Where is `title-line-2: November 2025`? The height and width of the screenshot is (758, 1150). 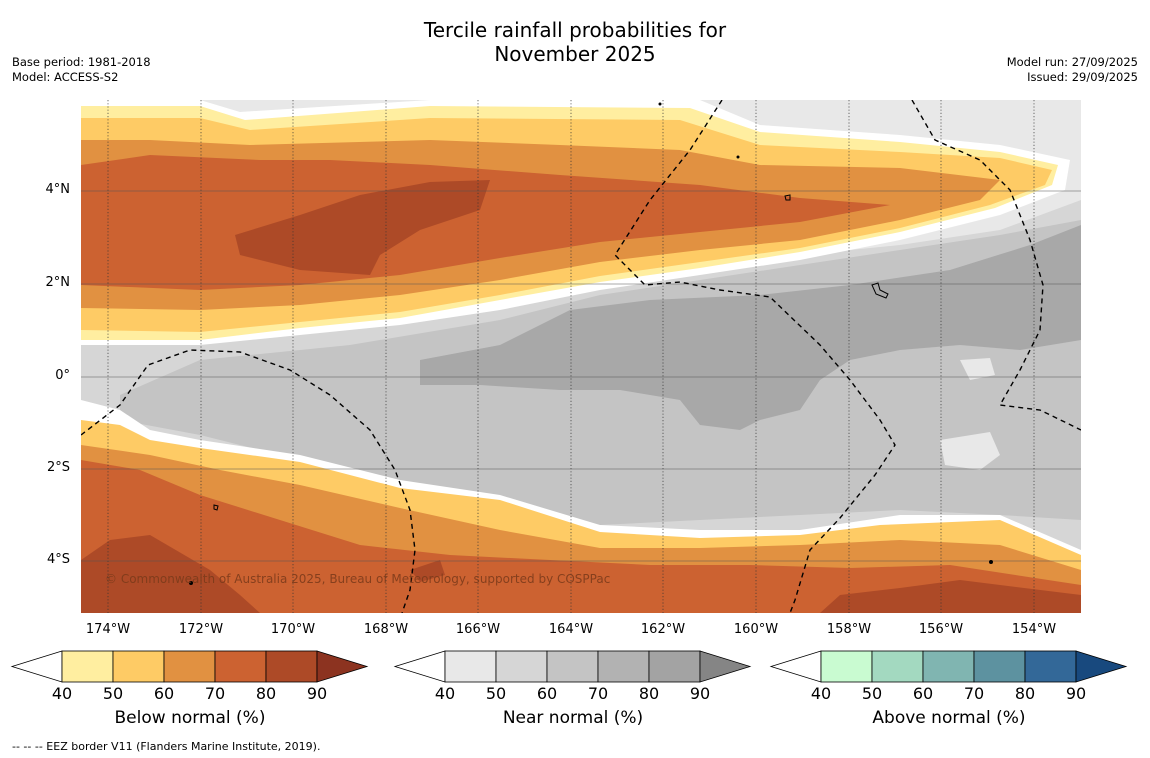
title-line-2: November 2025 is located at coordinates (575, 54).